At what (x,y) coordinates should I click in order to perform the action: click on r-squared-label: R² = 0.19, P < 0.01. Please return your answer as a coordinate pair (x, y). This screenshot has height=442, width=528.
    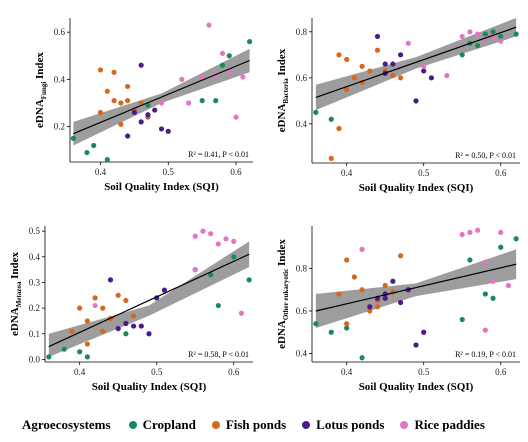
    Looking at the image, I should click on (485, 354).